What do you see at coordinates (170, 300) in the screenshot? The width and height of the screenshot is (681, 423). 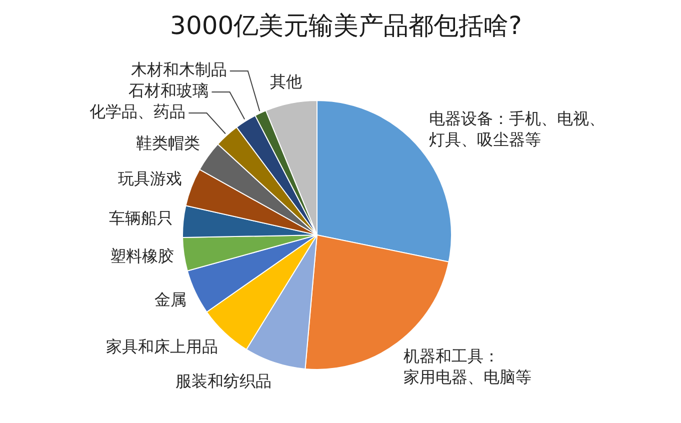 I see `slice-label: 金属` at bounding box center [170, 300].